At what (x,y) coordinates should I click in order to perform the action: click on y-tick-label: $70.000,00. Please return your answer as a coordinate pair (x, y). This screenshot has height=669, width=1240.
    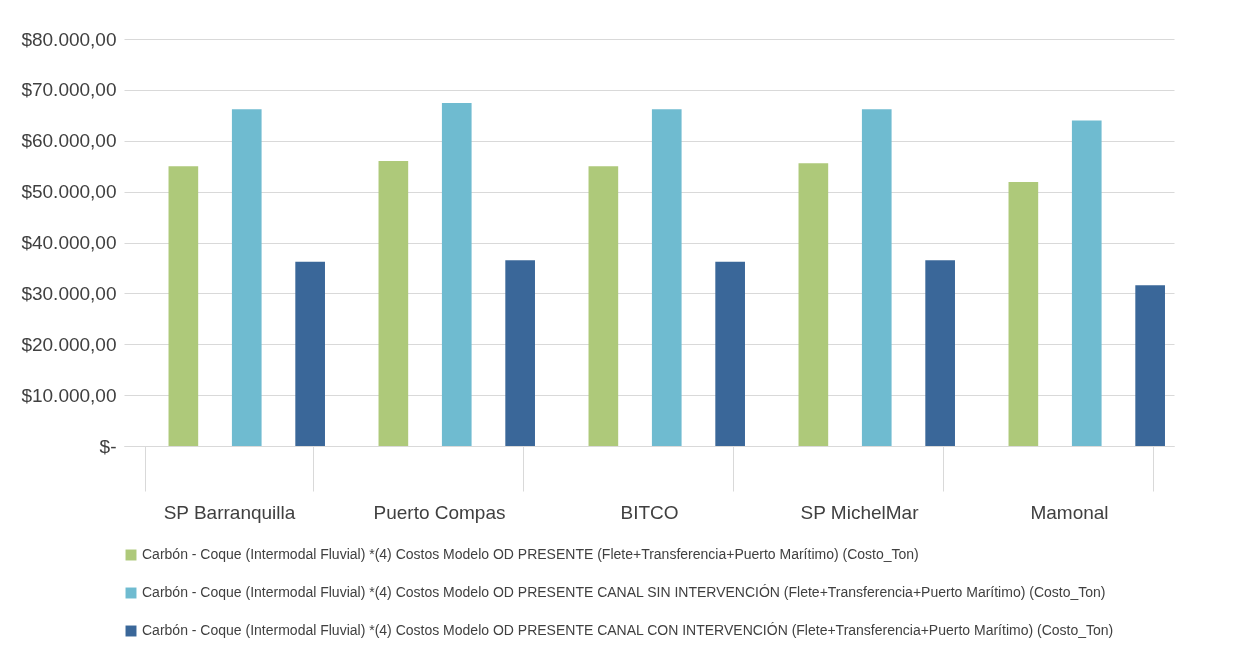
    Looking at the image, I should click on (69, 90).